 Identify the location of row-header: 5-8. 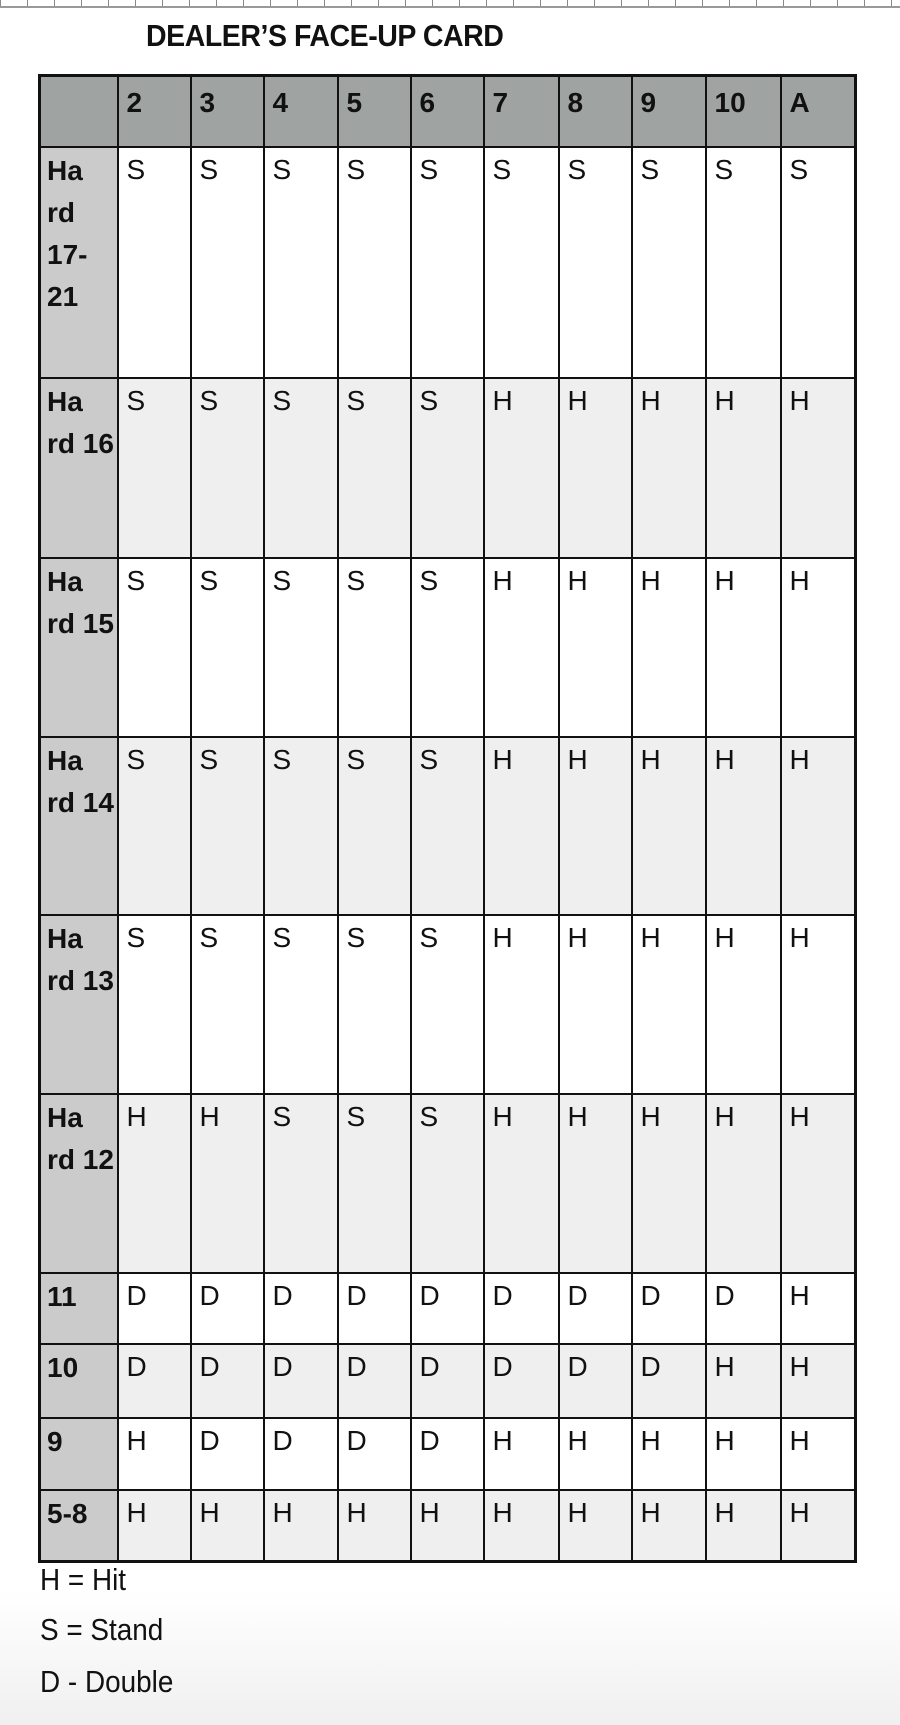
(78, 1525).